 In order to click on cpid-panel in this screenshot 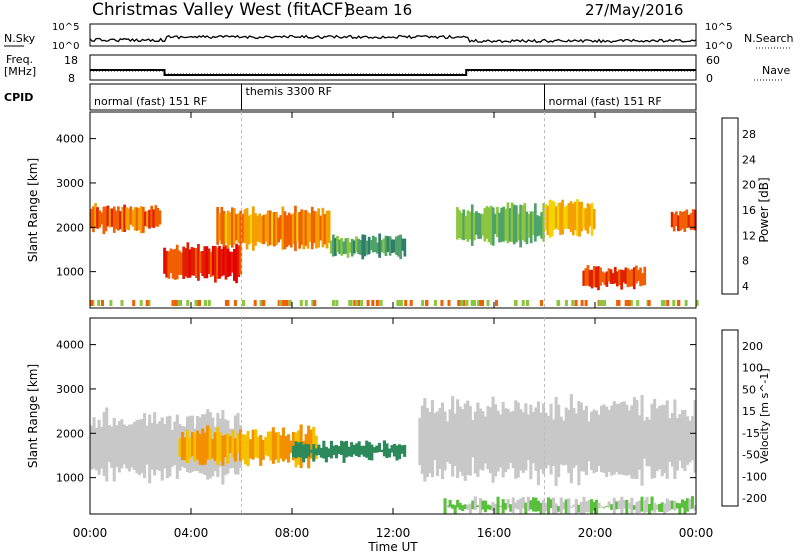, I will do `click(393, 97)`.